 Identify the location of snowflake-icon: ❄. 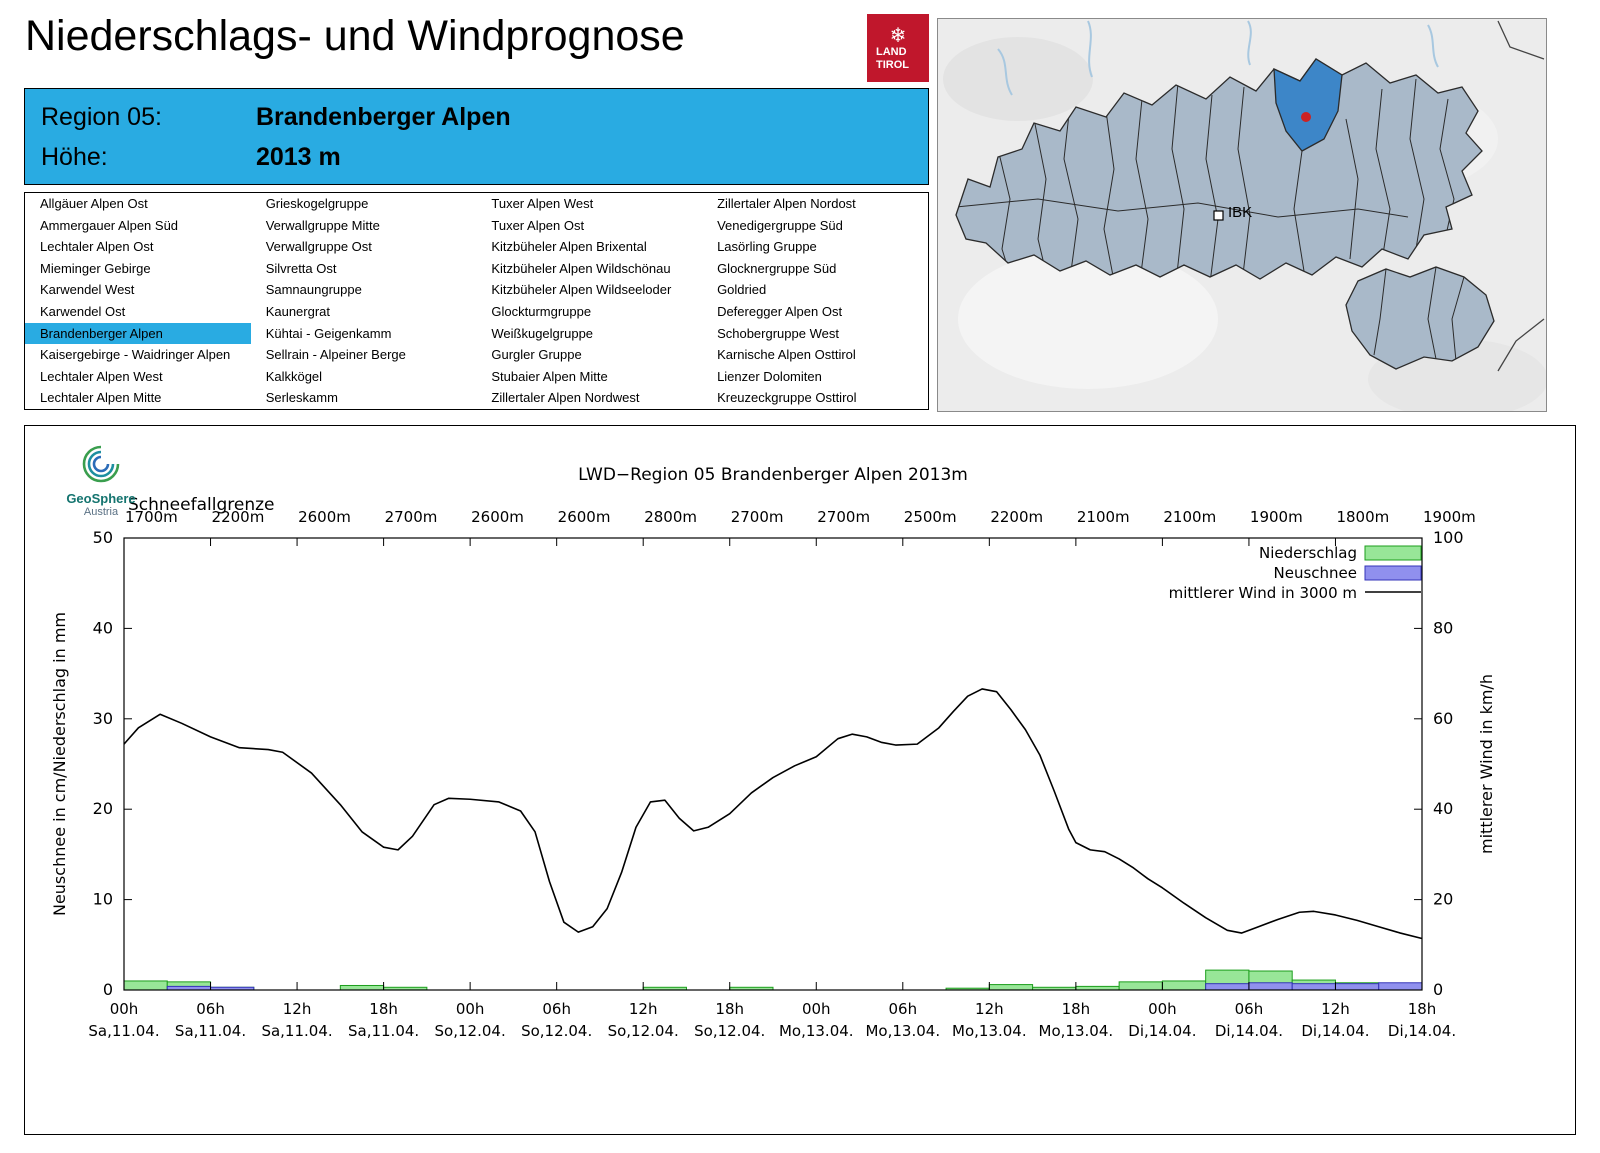
(898, 35).